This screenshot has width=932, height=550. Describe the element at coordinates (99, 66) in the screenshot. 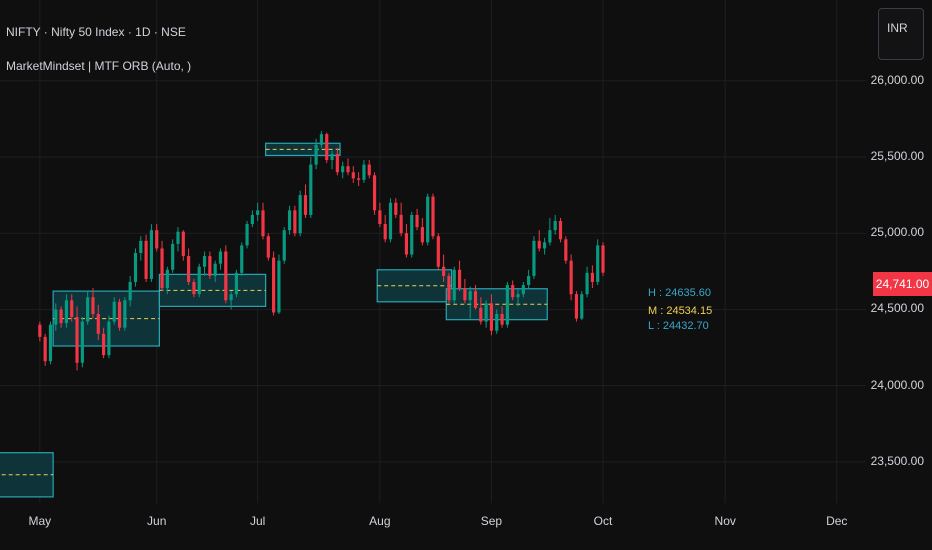

I see `indicator-legend: MarketMindset | MTF ORB (Auto, )` at that location.